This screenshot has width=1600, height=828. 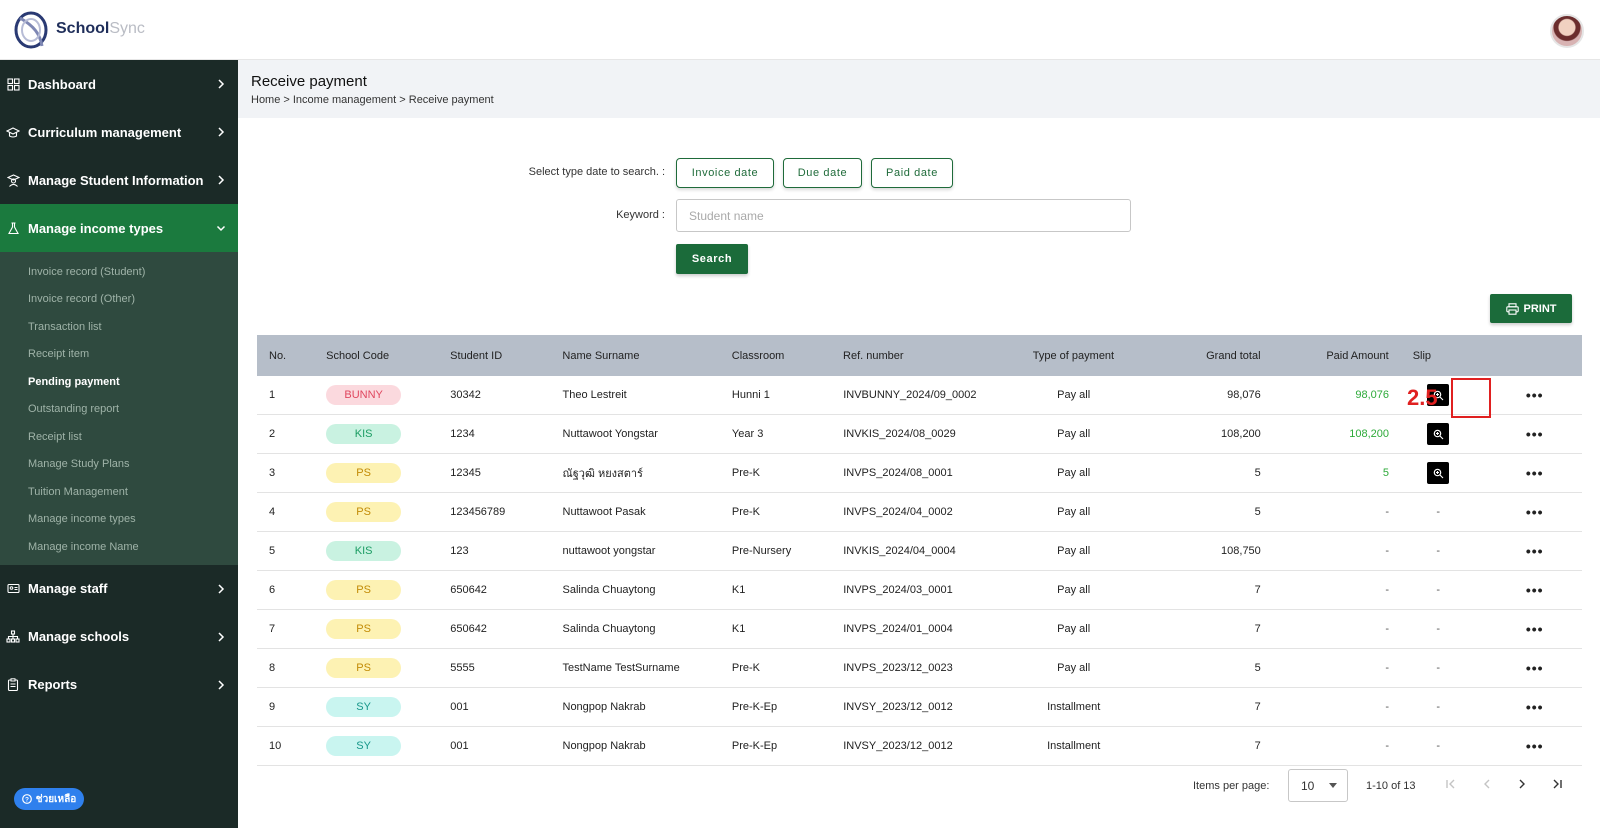 I want to click on submenu-item-manage-study-plans: Manage Study Plans, so click(x=79, y=464).